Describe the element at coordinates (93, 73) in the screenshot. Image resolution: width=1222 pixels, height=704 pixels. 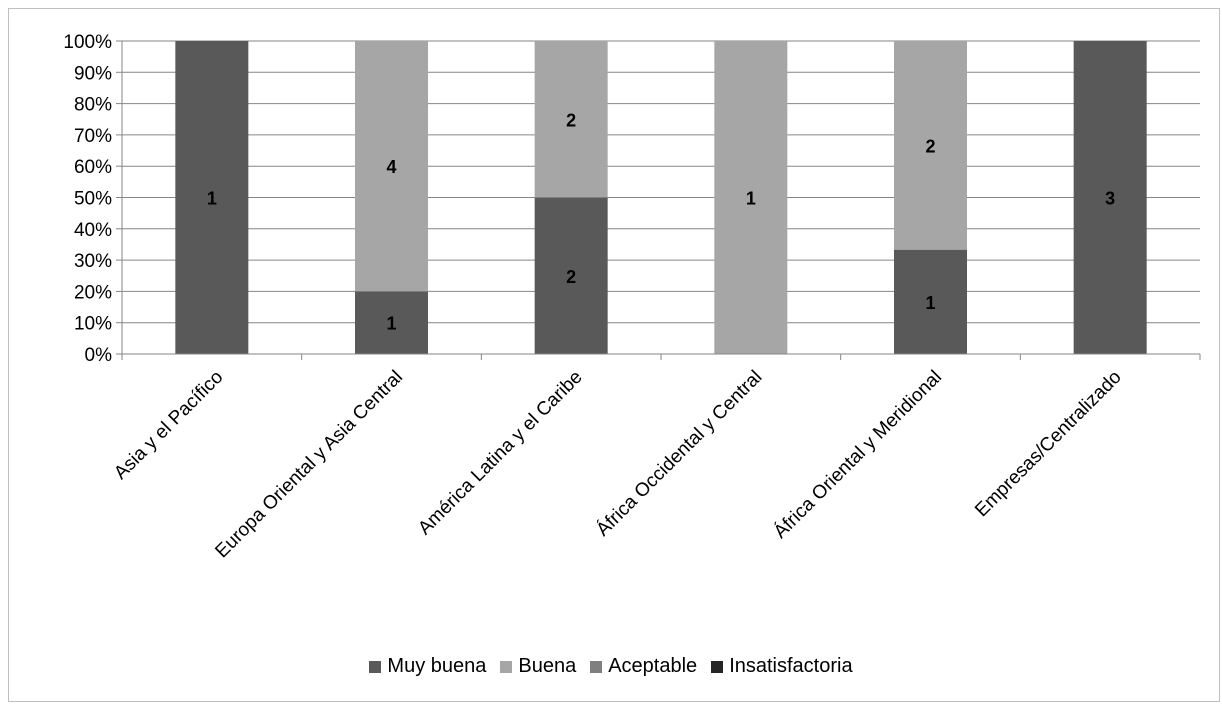
I see `y-tick-label: 90%` at that location.